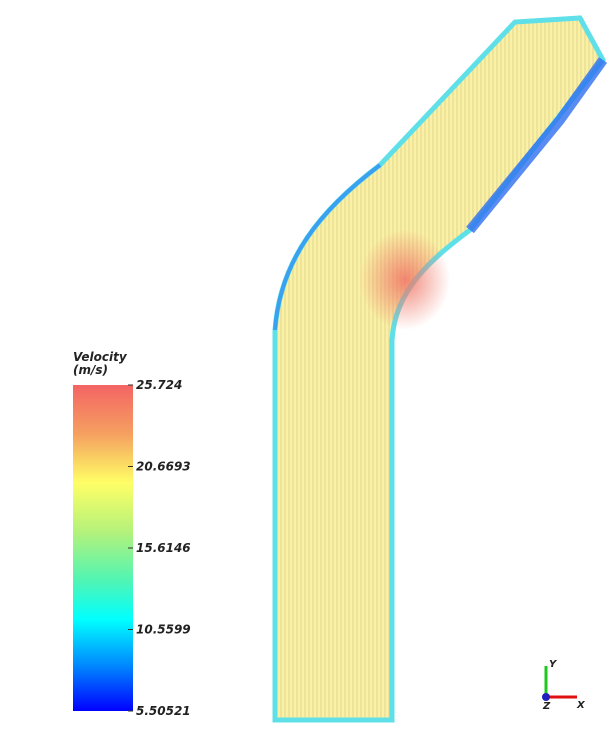 The image size is (614, 737). I want to click on axes-triad: Y Z X, so click(564, 685).